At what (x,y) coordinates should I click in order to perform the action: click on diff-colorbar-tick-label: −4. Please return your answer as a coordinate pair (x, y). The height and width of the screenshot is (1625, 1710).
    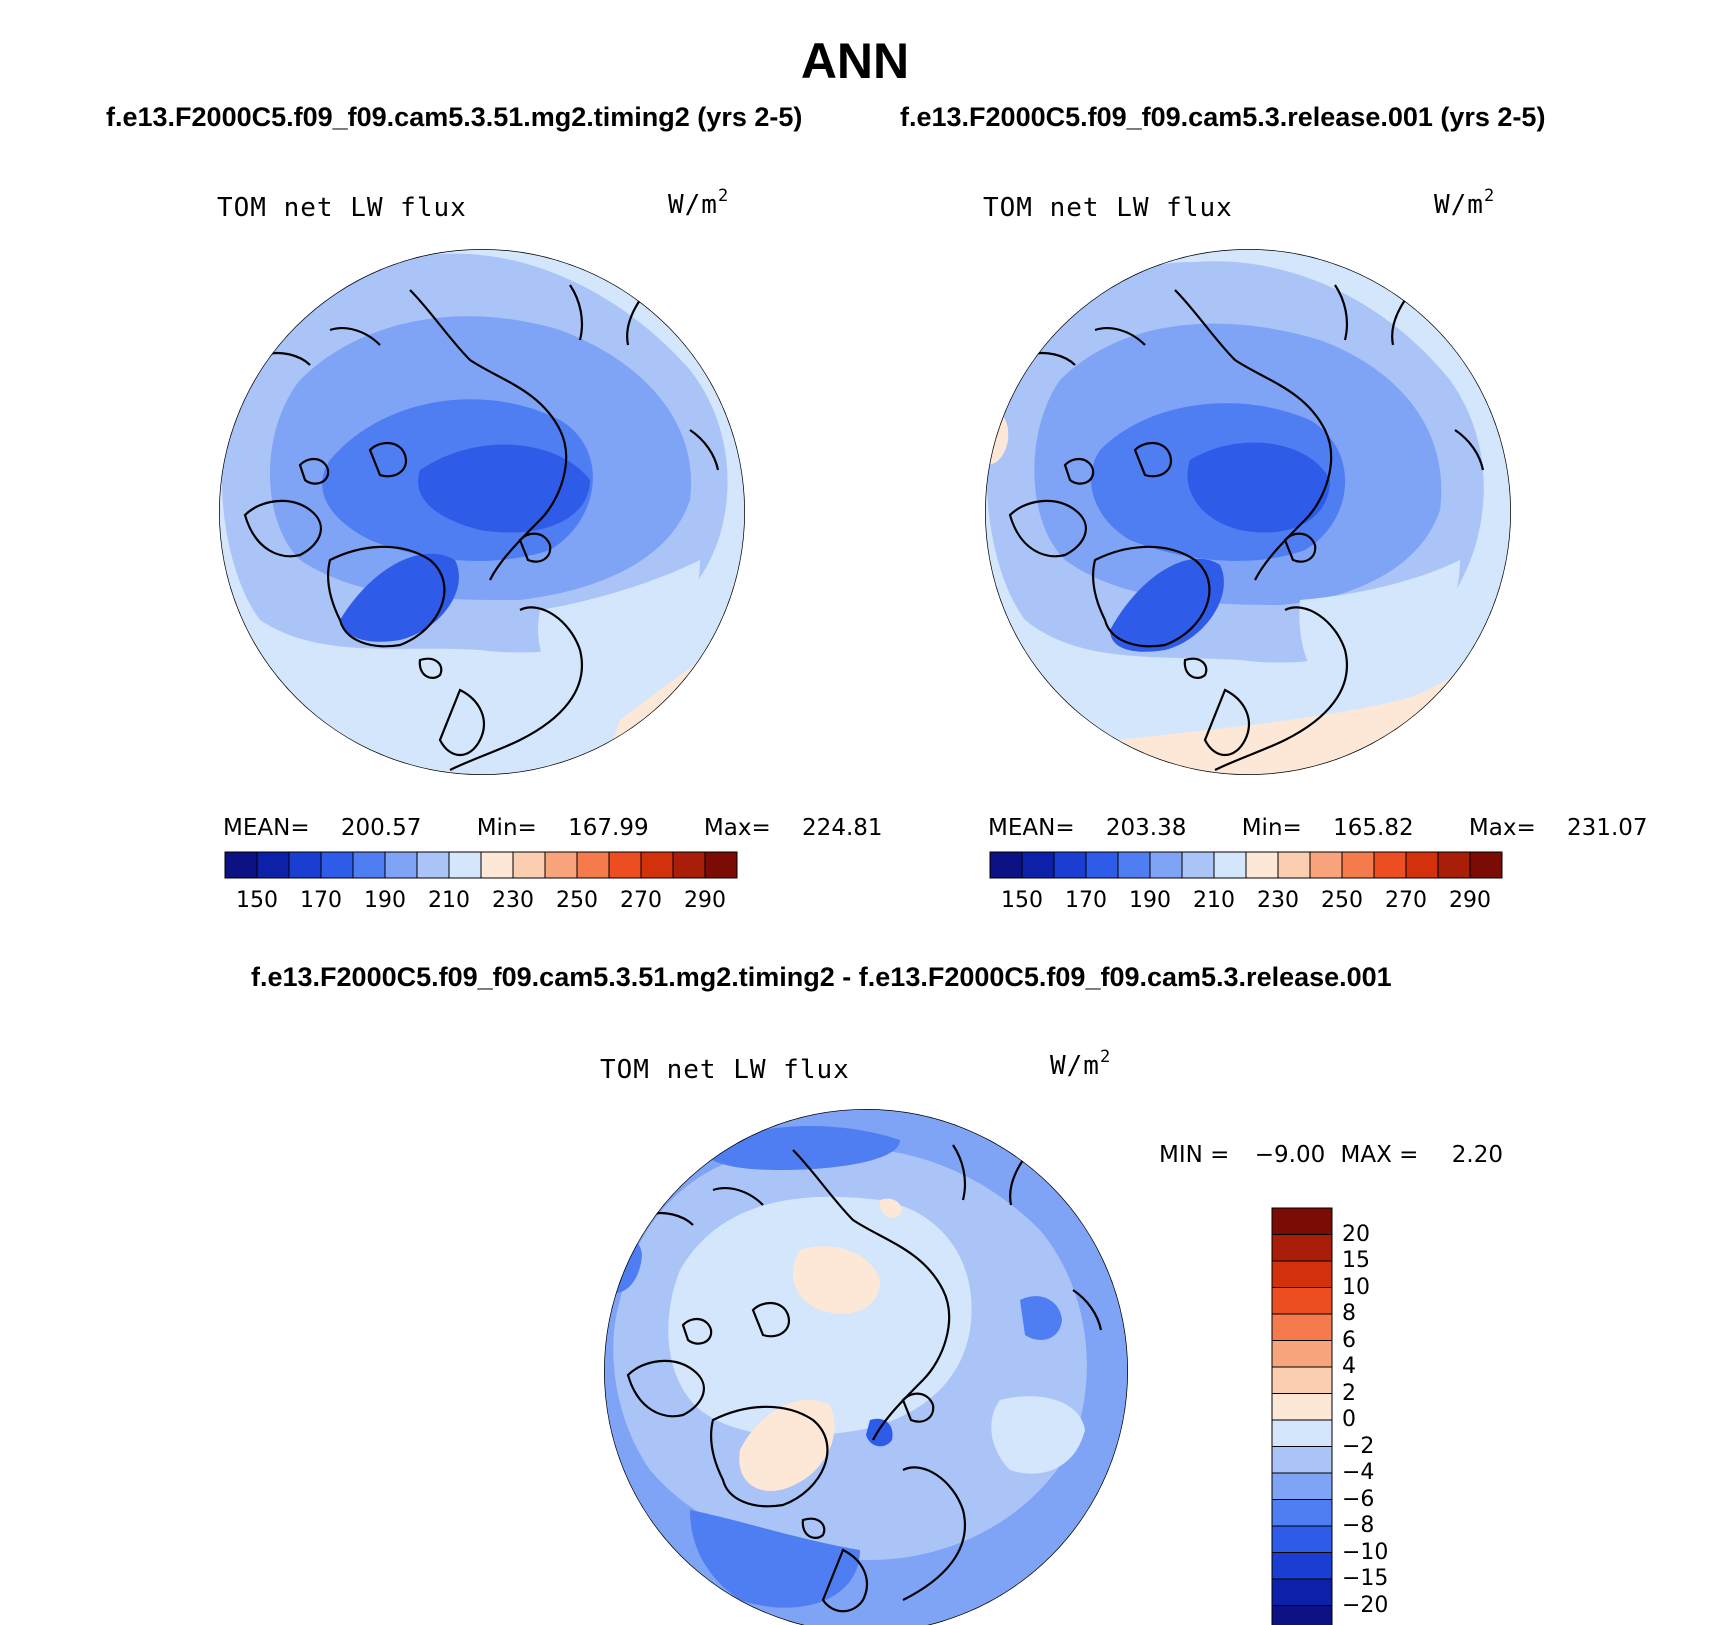
    Looking at the image, I should click on (1358, 1472).